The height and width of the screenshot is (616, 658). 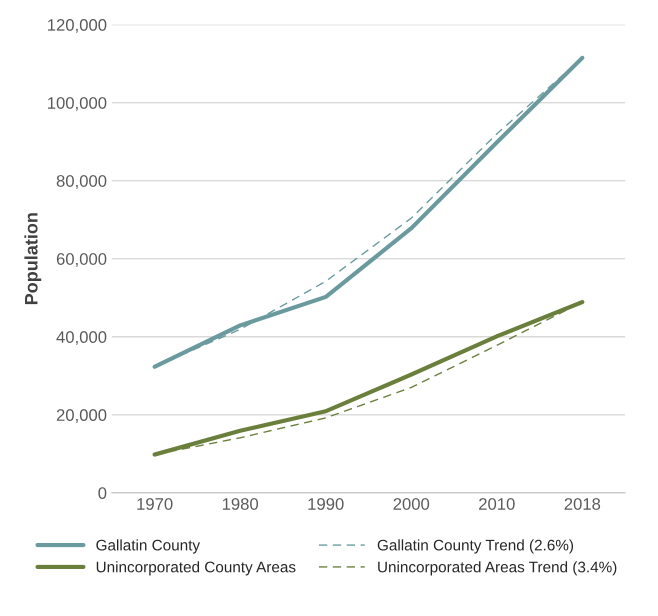 What do you see at coordinates (155, 504) in the screenshot?
I see `x-tick-label: 1970` at bounding box center [155, 504].